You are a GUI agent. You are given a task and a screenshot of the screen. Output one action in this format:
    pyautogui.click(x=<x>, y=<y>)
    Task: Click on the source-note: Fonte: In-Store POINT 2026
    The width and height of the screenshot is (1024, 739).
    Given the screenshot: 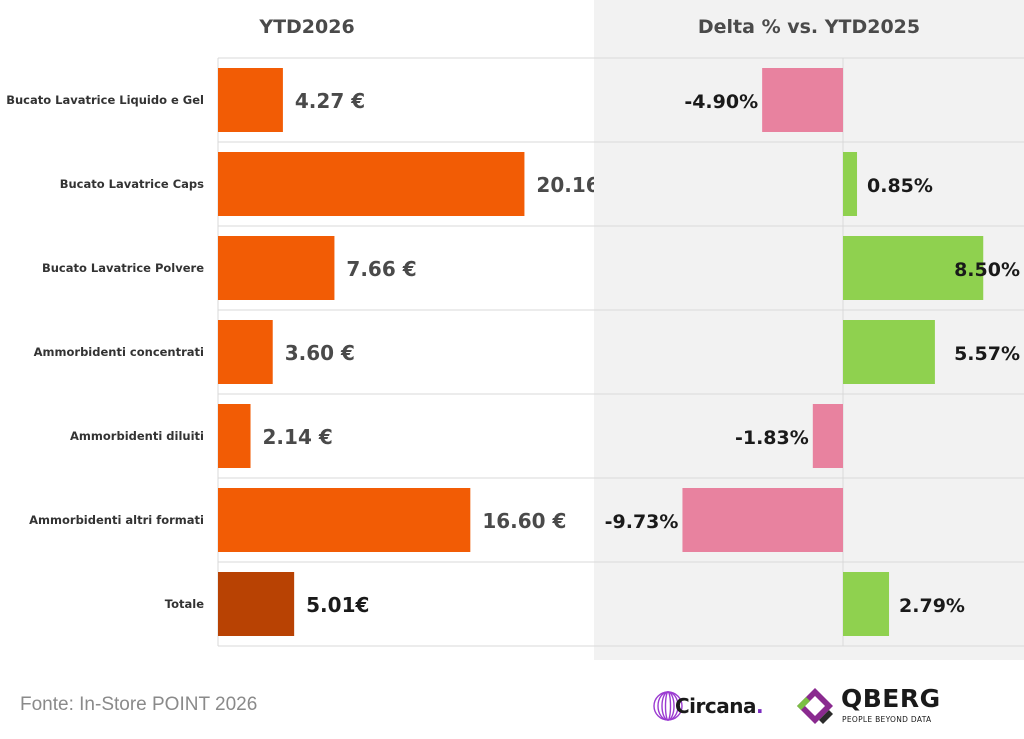 What is the action you would take?
    pyautogui.click(x=139, y=704)
    